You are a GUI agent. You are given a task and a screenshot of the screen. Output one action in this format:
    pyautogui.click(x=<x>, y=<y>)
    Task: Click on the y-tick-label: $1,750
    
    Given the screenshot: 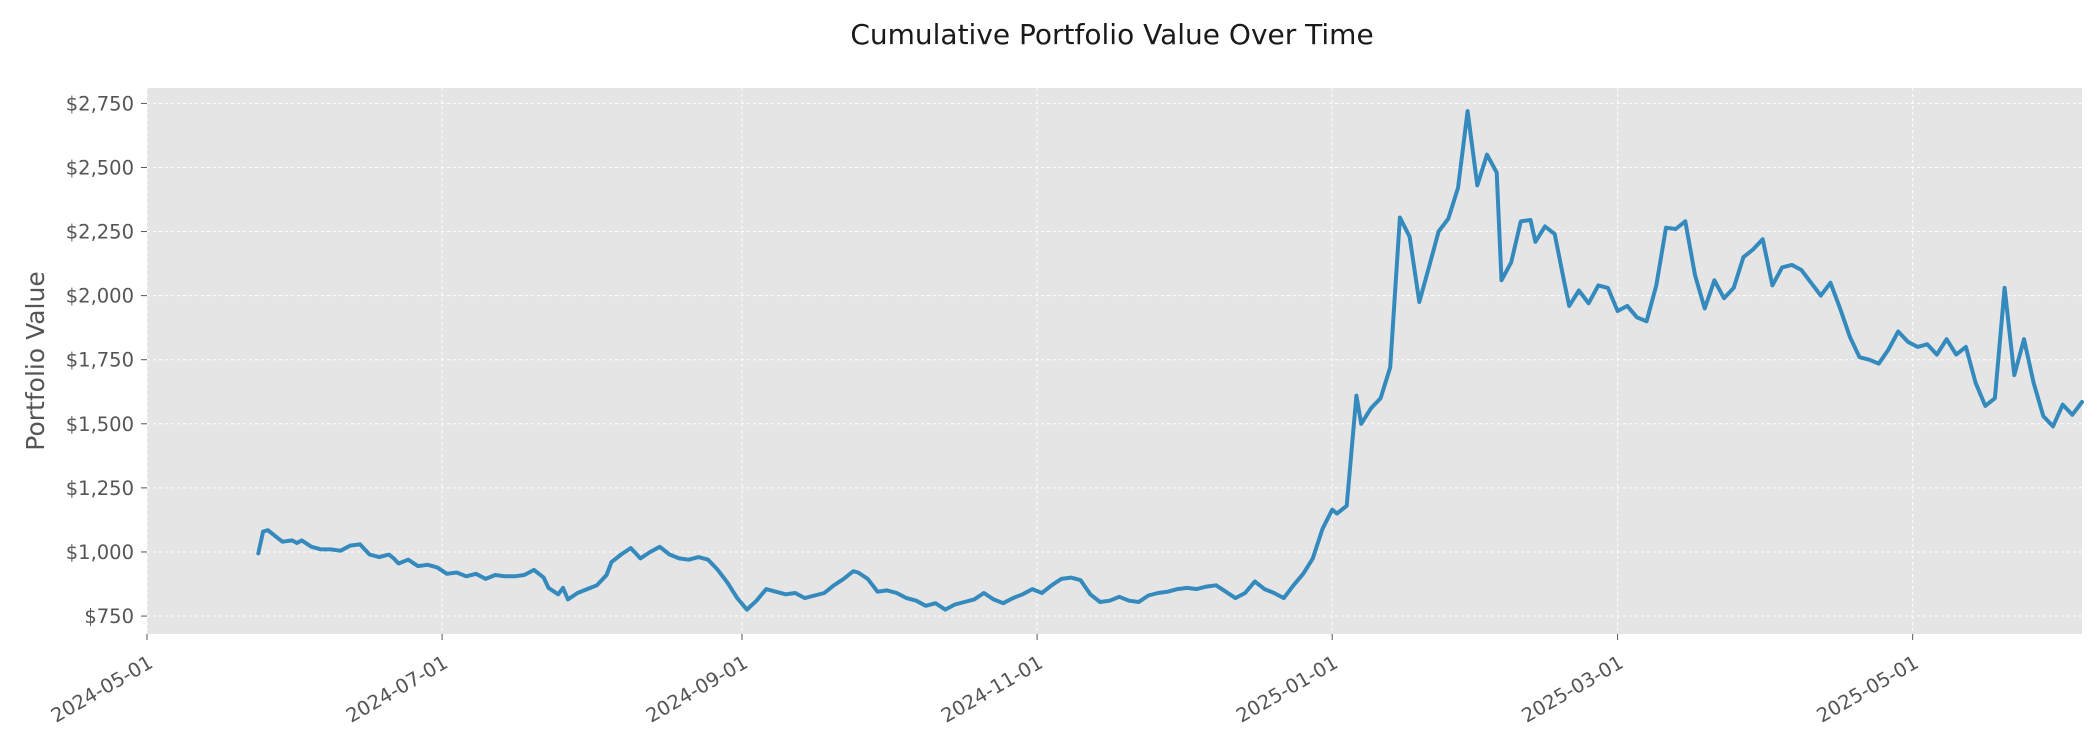 What is the action you would take?
    pyautogui.click(x=100, y=360)
    